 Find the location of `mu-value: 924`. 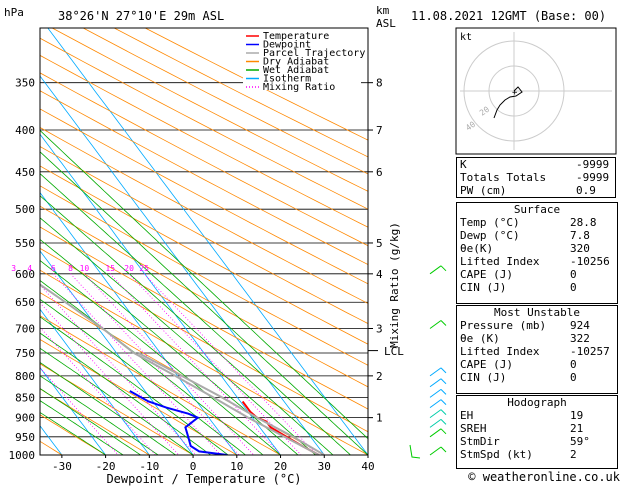

mu-value: 924 is located at coordinates (580, 325).